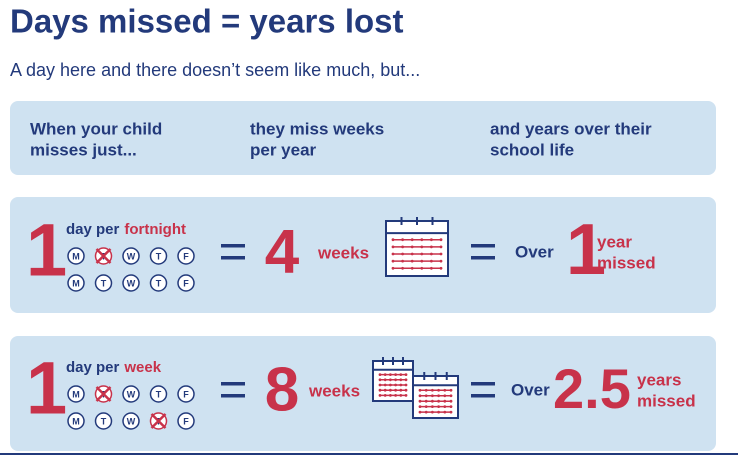 This screenshot has width=738, height=456. What do you see at coordinates (282, 251) in the screenshot?
I see `weeks-count: 4` at bounding box center [282, 251].